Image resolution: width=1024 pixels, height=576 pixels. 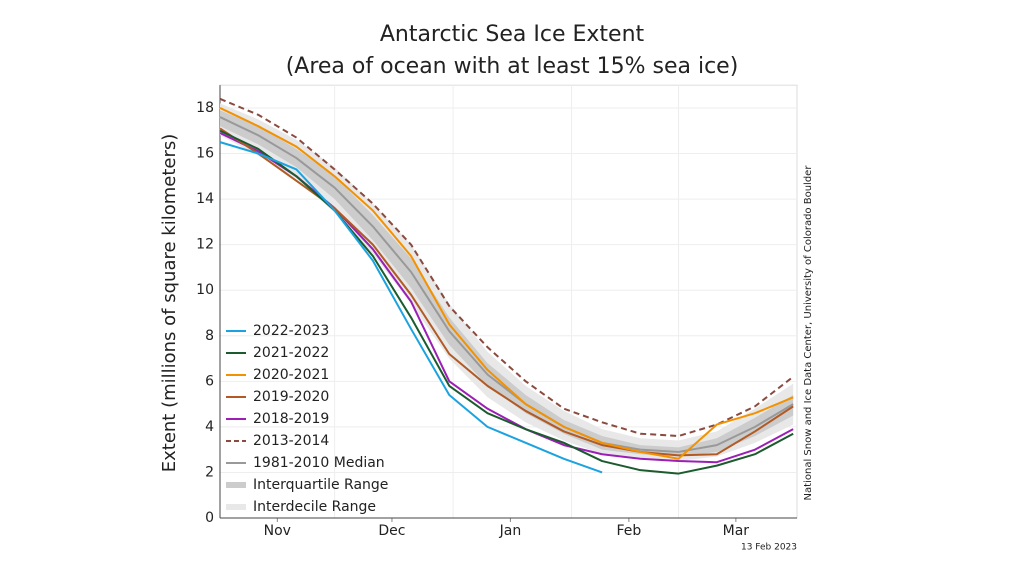 What do you see at coordinates (314, 507) in the screenshot?
I see `legend-label: Interdecile Range` at bounding box center [314, 507].